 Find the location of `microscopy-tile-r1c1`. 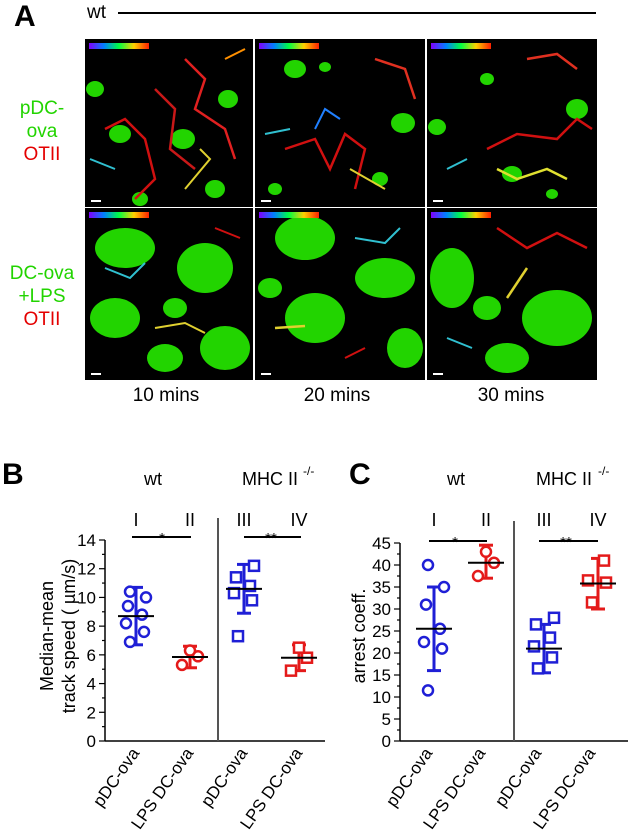

microscopy-tile-r1c1 is located at coordinates (169, 123).